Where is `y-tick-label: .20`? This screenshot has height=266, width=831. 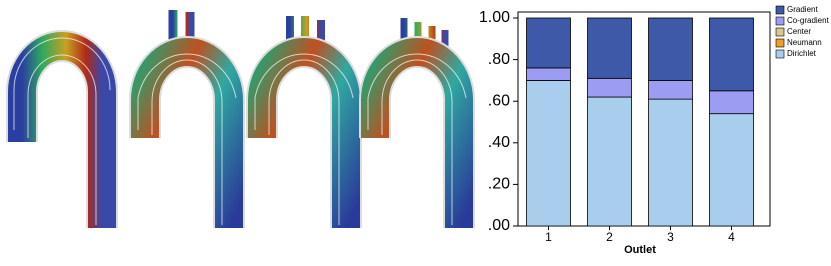 y-tick-label: .20 is located at coordinates (499, 184).